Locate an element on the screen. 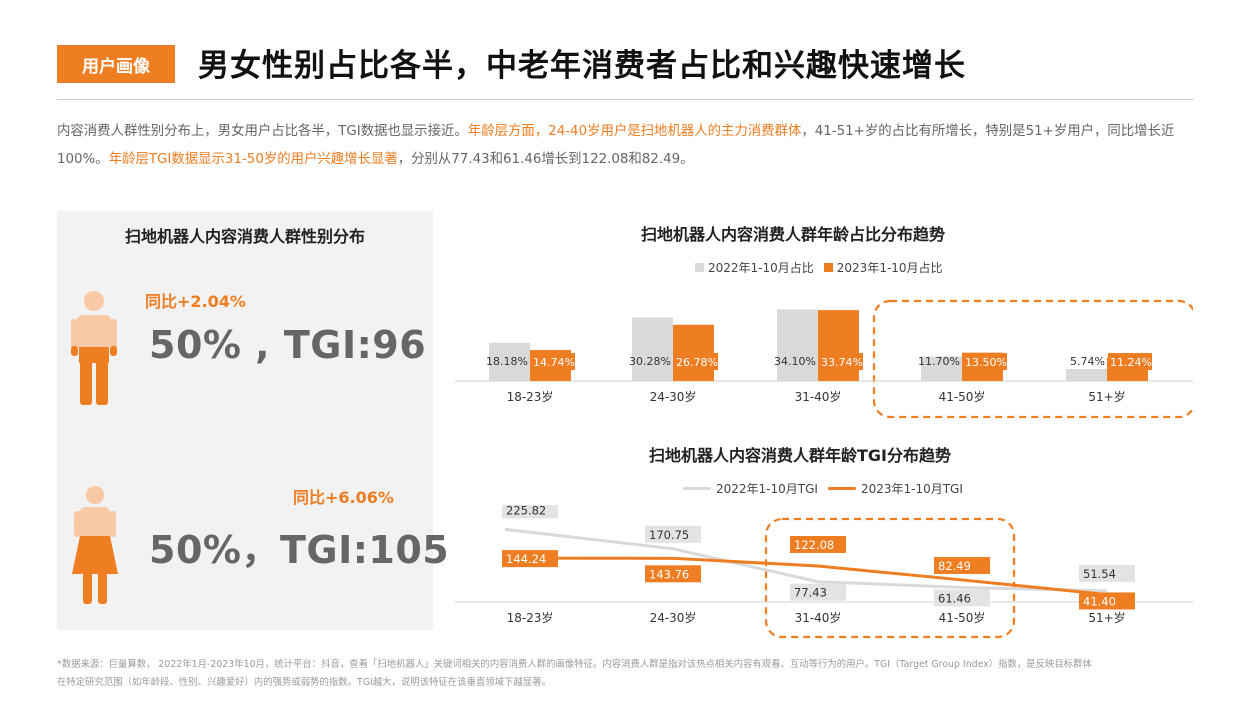  bar-label-2023: 13.50% is located at coordinates (986, 362).